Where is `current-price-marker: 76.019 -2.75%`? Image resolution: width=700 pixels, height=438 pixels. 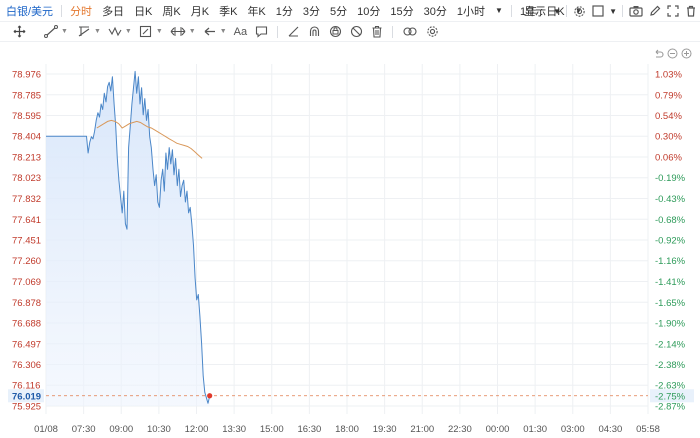
current-price-marker: 76.019 -2.75% is located at coordinates (351, 396).